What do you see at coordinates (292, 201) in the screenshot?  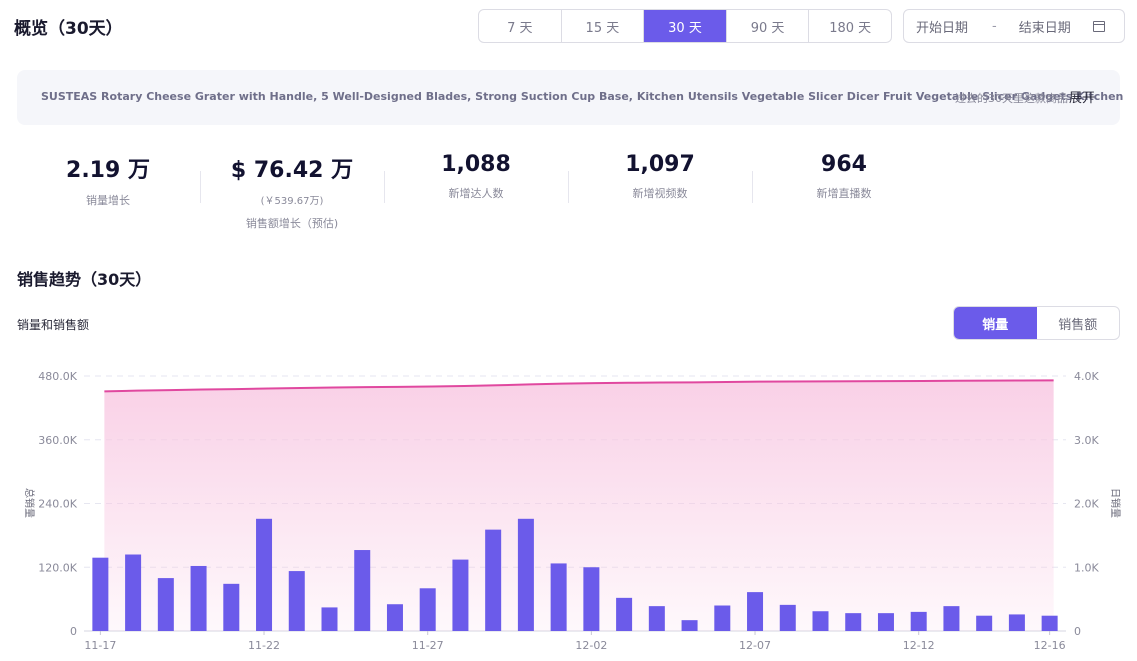 I see `stat-sub-value: (￥539.67万)` at bounding box center [292, 201].